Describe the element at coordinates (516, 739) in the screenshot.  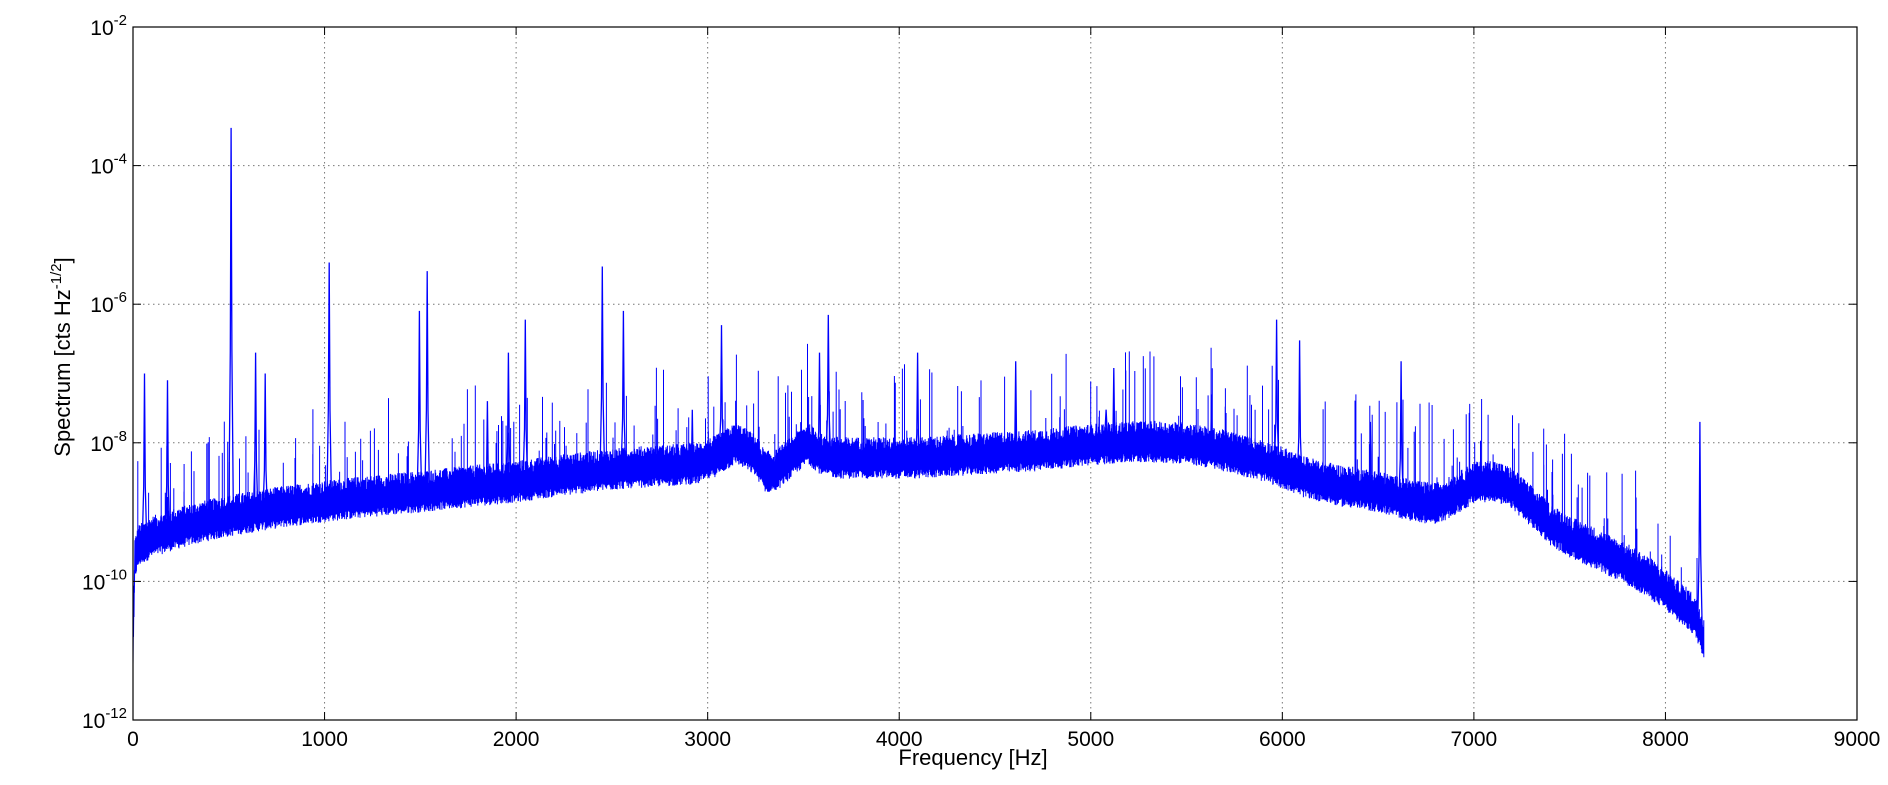
I see `x-tick-label: 2000` at that location.